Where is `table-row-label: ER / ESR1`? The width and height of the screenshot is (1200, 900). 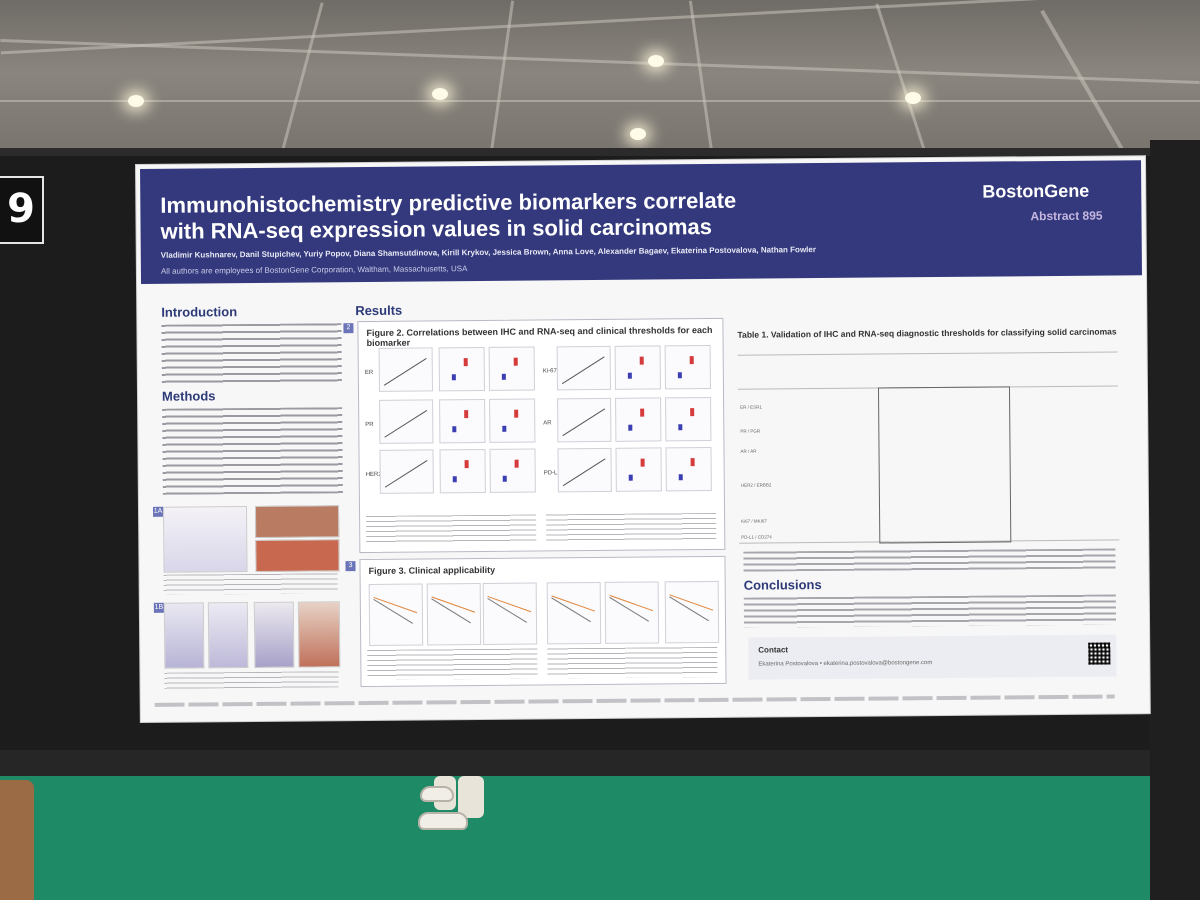 table-row-label: ER / ESR1 is located at coordinates (751, 407).